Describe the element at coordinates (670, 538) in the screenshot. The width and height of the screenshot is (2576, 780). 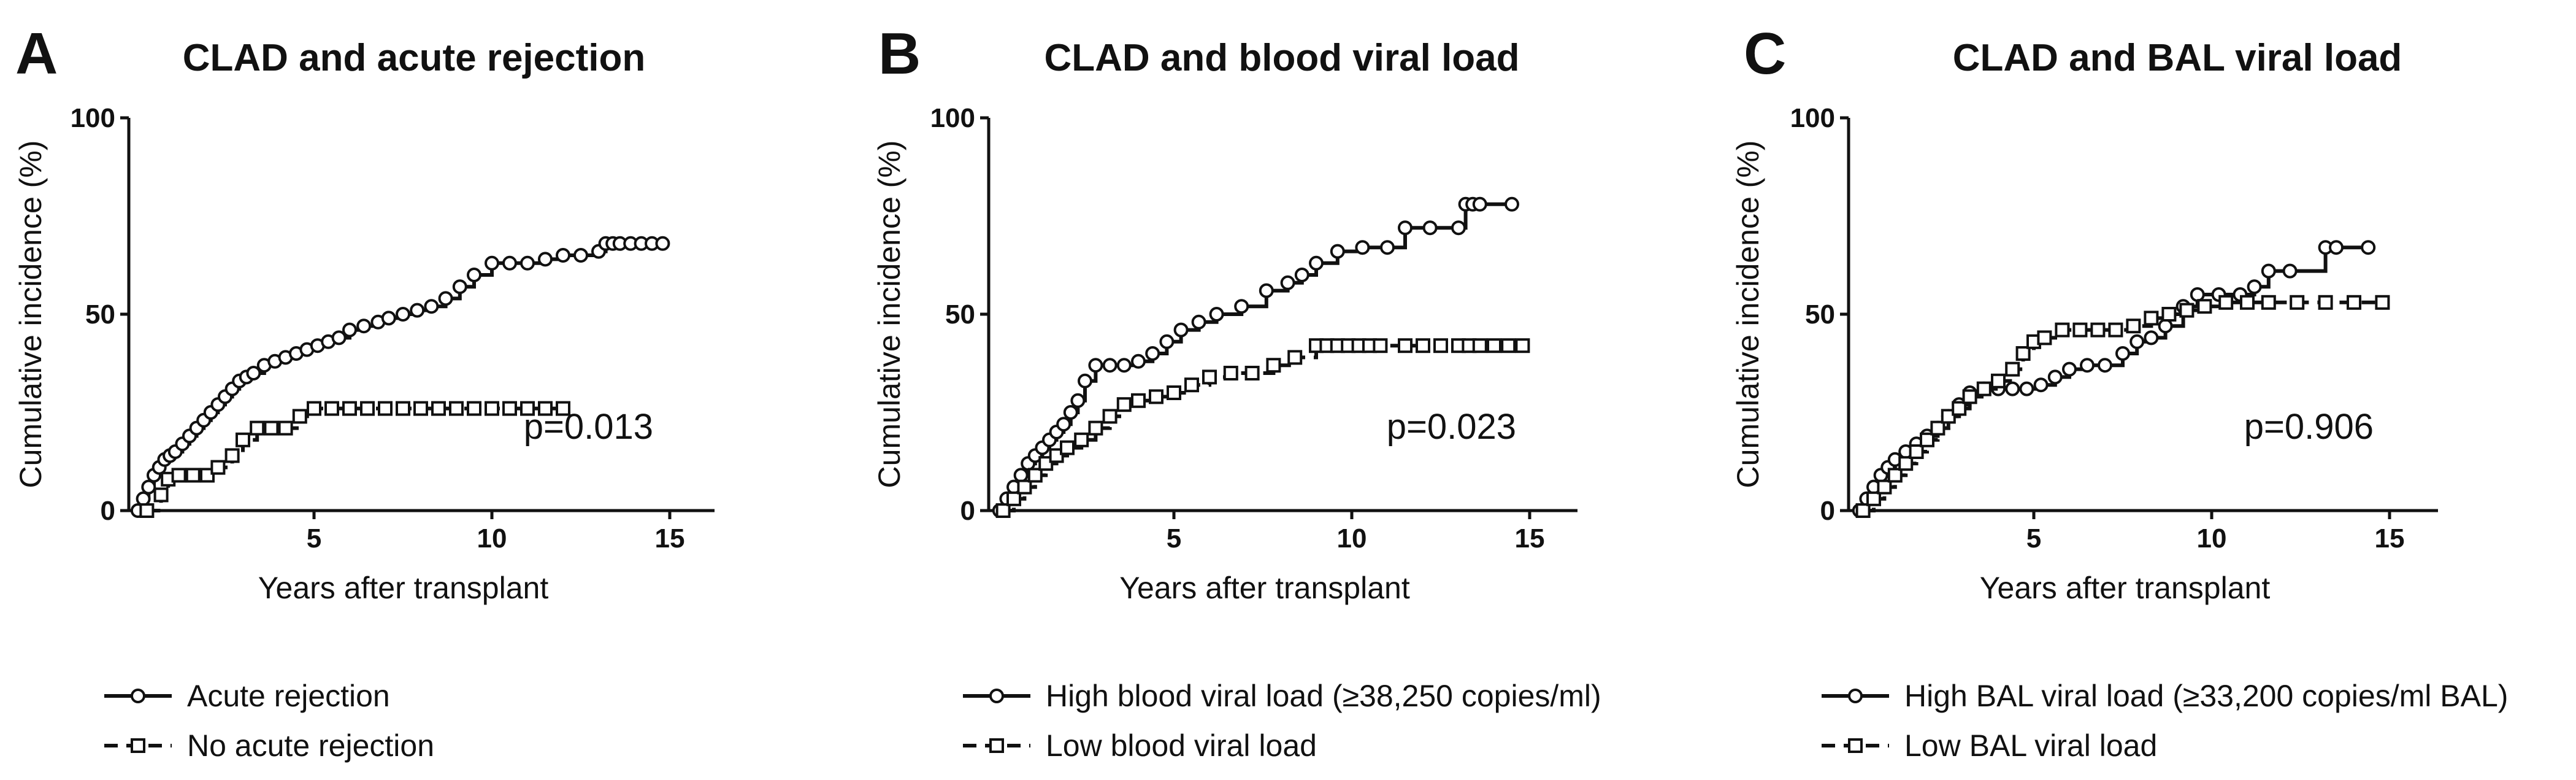
I see `x-tick-label: 15` at that location.